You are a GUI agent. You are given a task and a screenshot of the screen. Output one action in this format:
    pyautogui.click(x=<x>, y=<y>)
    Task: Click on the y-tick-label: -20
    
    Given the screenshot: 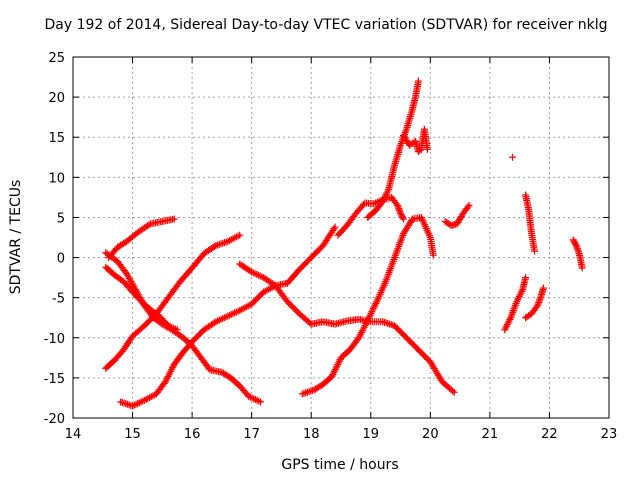 What is the action you would take?
    pyautogui.click(x=54, y=419)
    